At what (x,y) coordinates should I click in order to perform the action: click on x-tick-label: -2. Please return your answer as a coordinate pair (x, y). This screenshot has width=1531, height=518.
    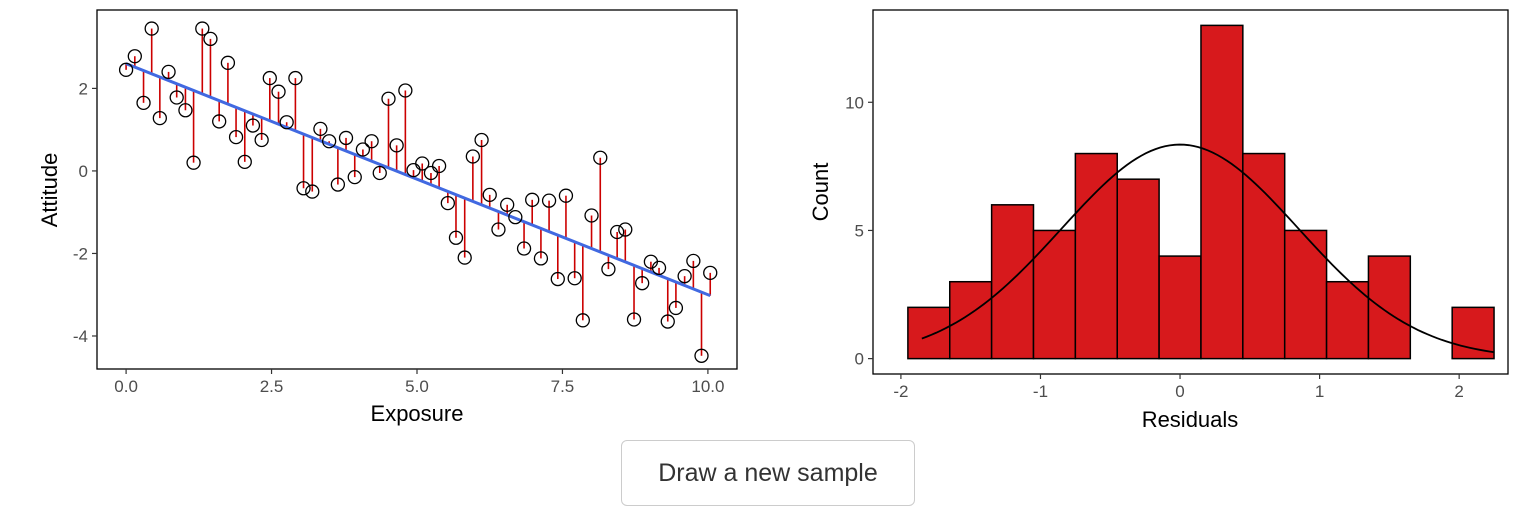
    Looking at the image, I should click on (900, 391).